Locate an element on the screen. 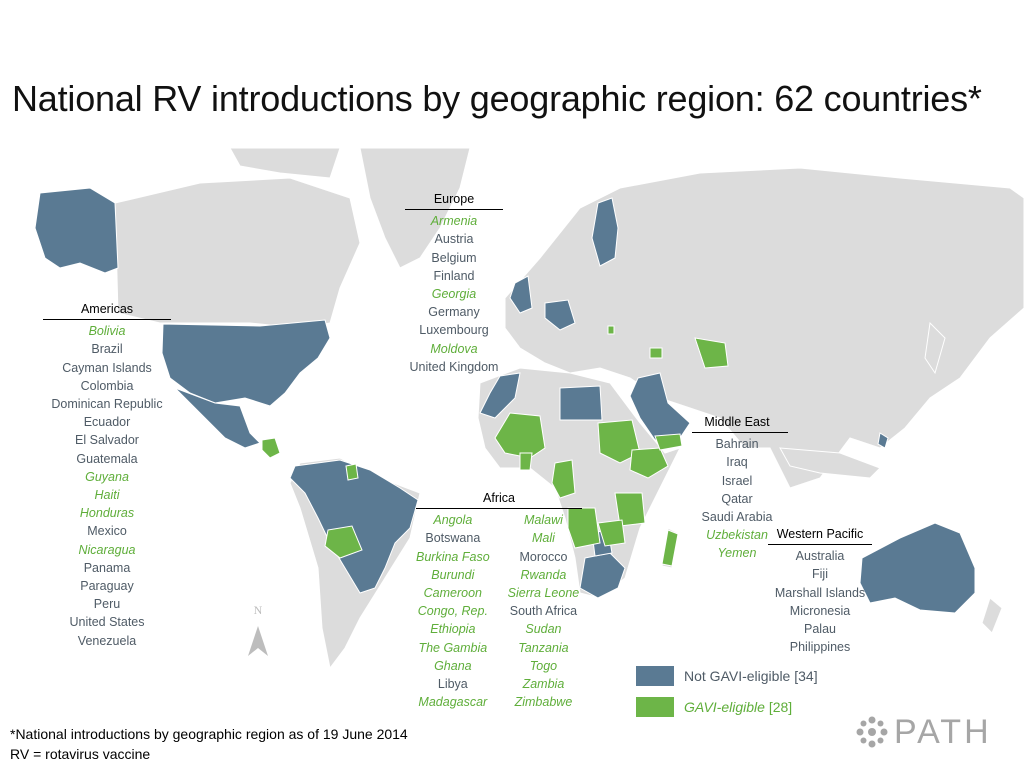  country-name: United Kingdom is located at coordinates (454, 366).